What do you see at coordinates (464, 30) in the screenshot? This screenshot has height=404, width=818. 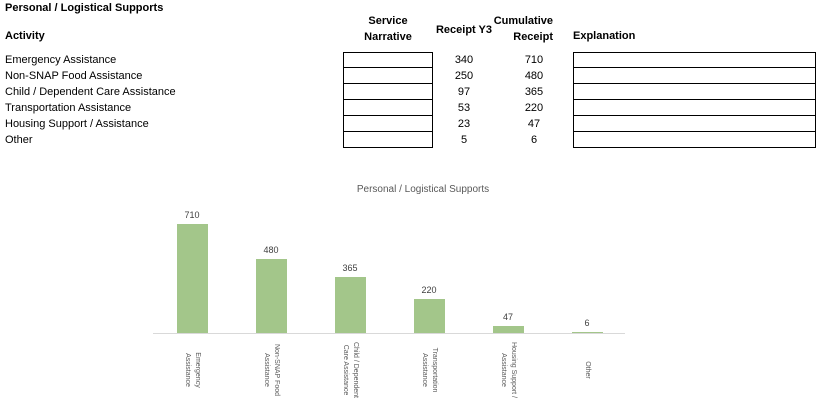 I see `col-header-receipt-y3: Receipt Y3` at bounding box center [464, 30].